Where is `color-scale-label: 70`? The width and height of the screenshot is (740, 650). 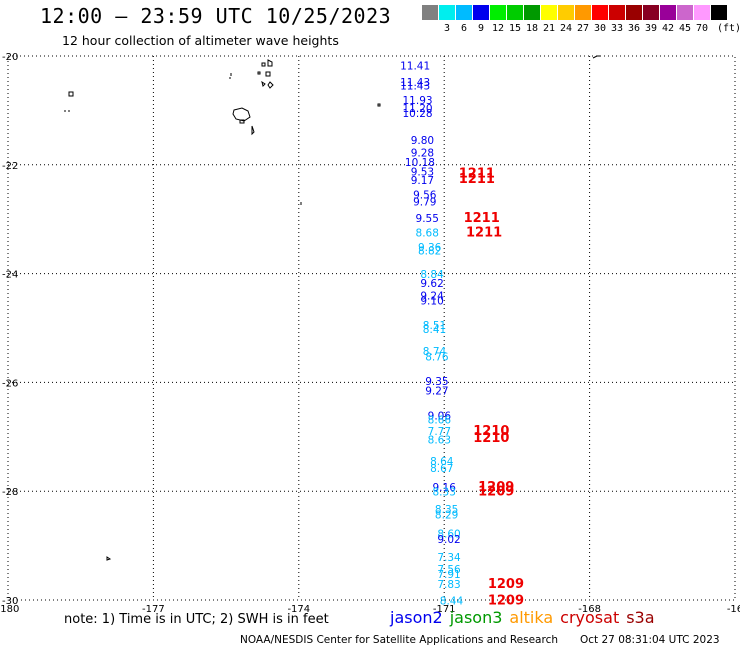
color-scale-label: 70 is located at coordinates (702, 28).